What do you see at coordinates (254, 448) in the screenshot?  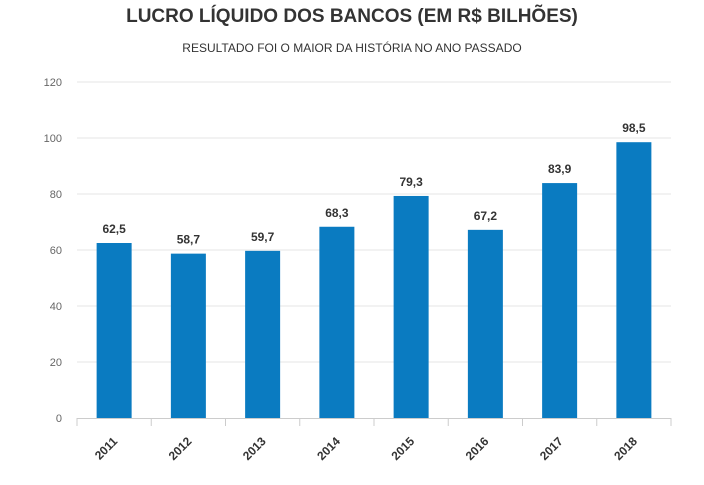 I see `x-tick-label-2013: 2013` at bounding box center [254, 448].